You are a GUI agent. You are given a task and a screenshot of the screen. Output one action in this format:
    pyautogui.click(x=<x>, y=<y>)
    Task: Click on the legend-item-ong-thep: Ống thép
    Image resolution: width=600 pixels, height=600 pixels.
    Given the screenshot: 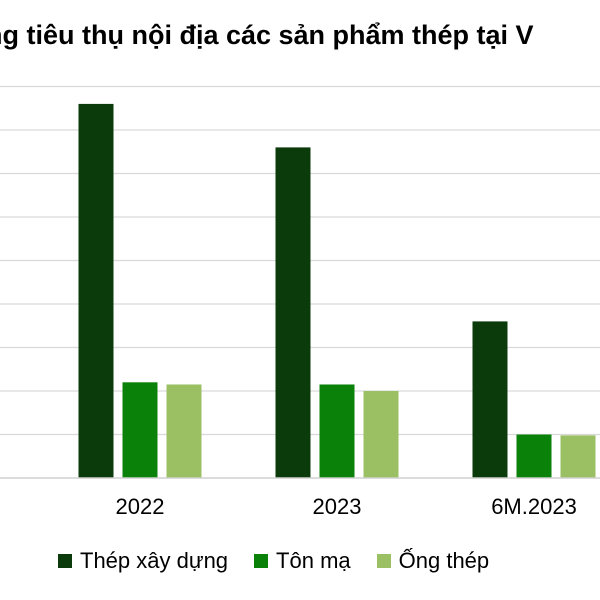 What is the action you would take?
    pyautogui.click(x=433, y=561)
    